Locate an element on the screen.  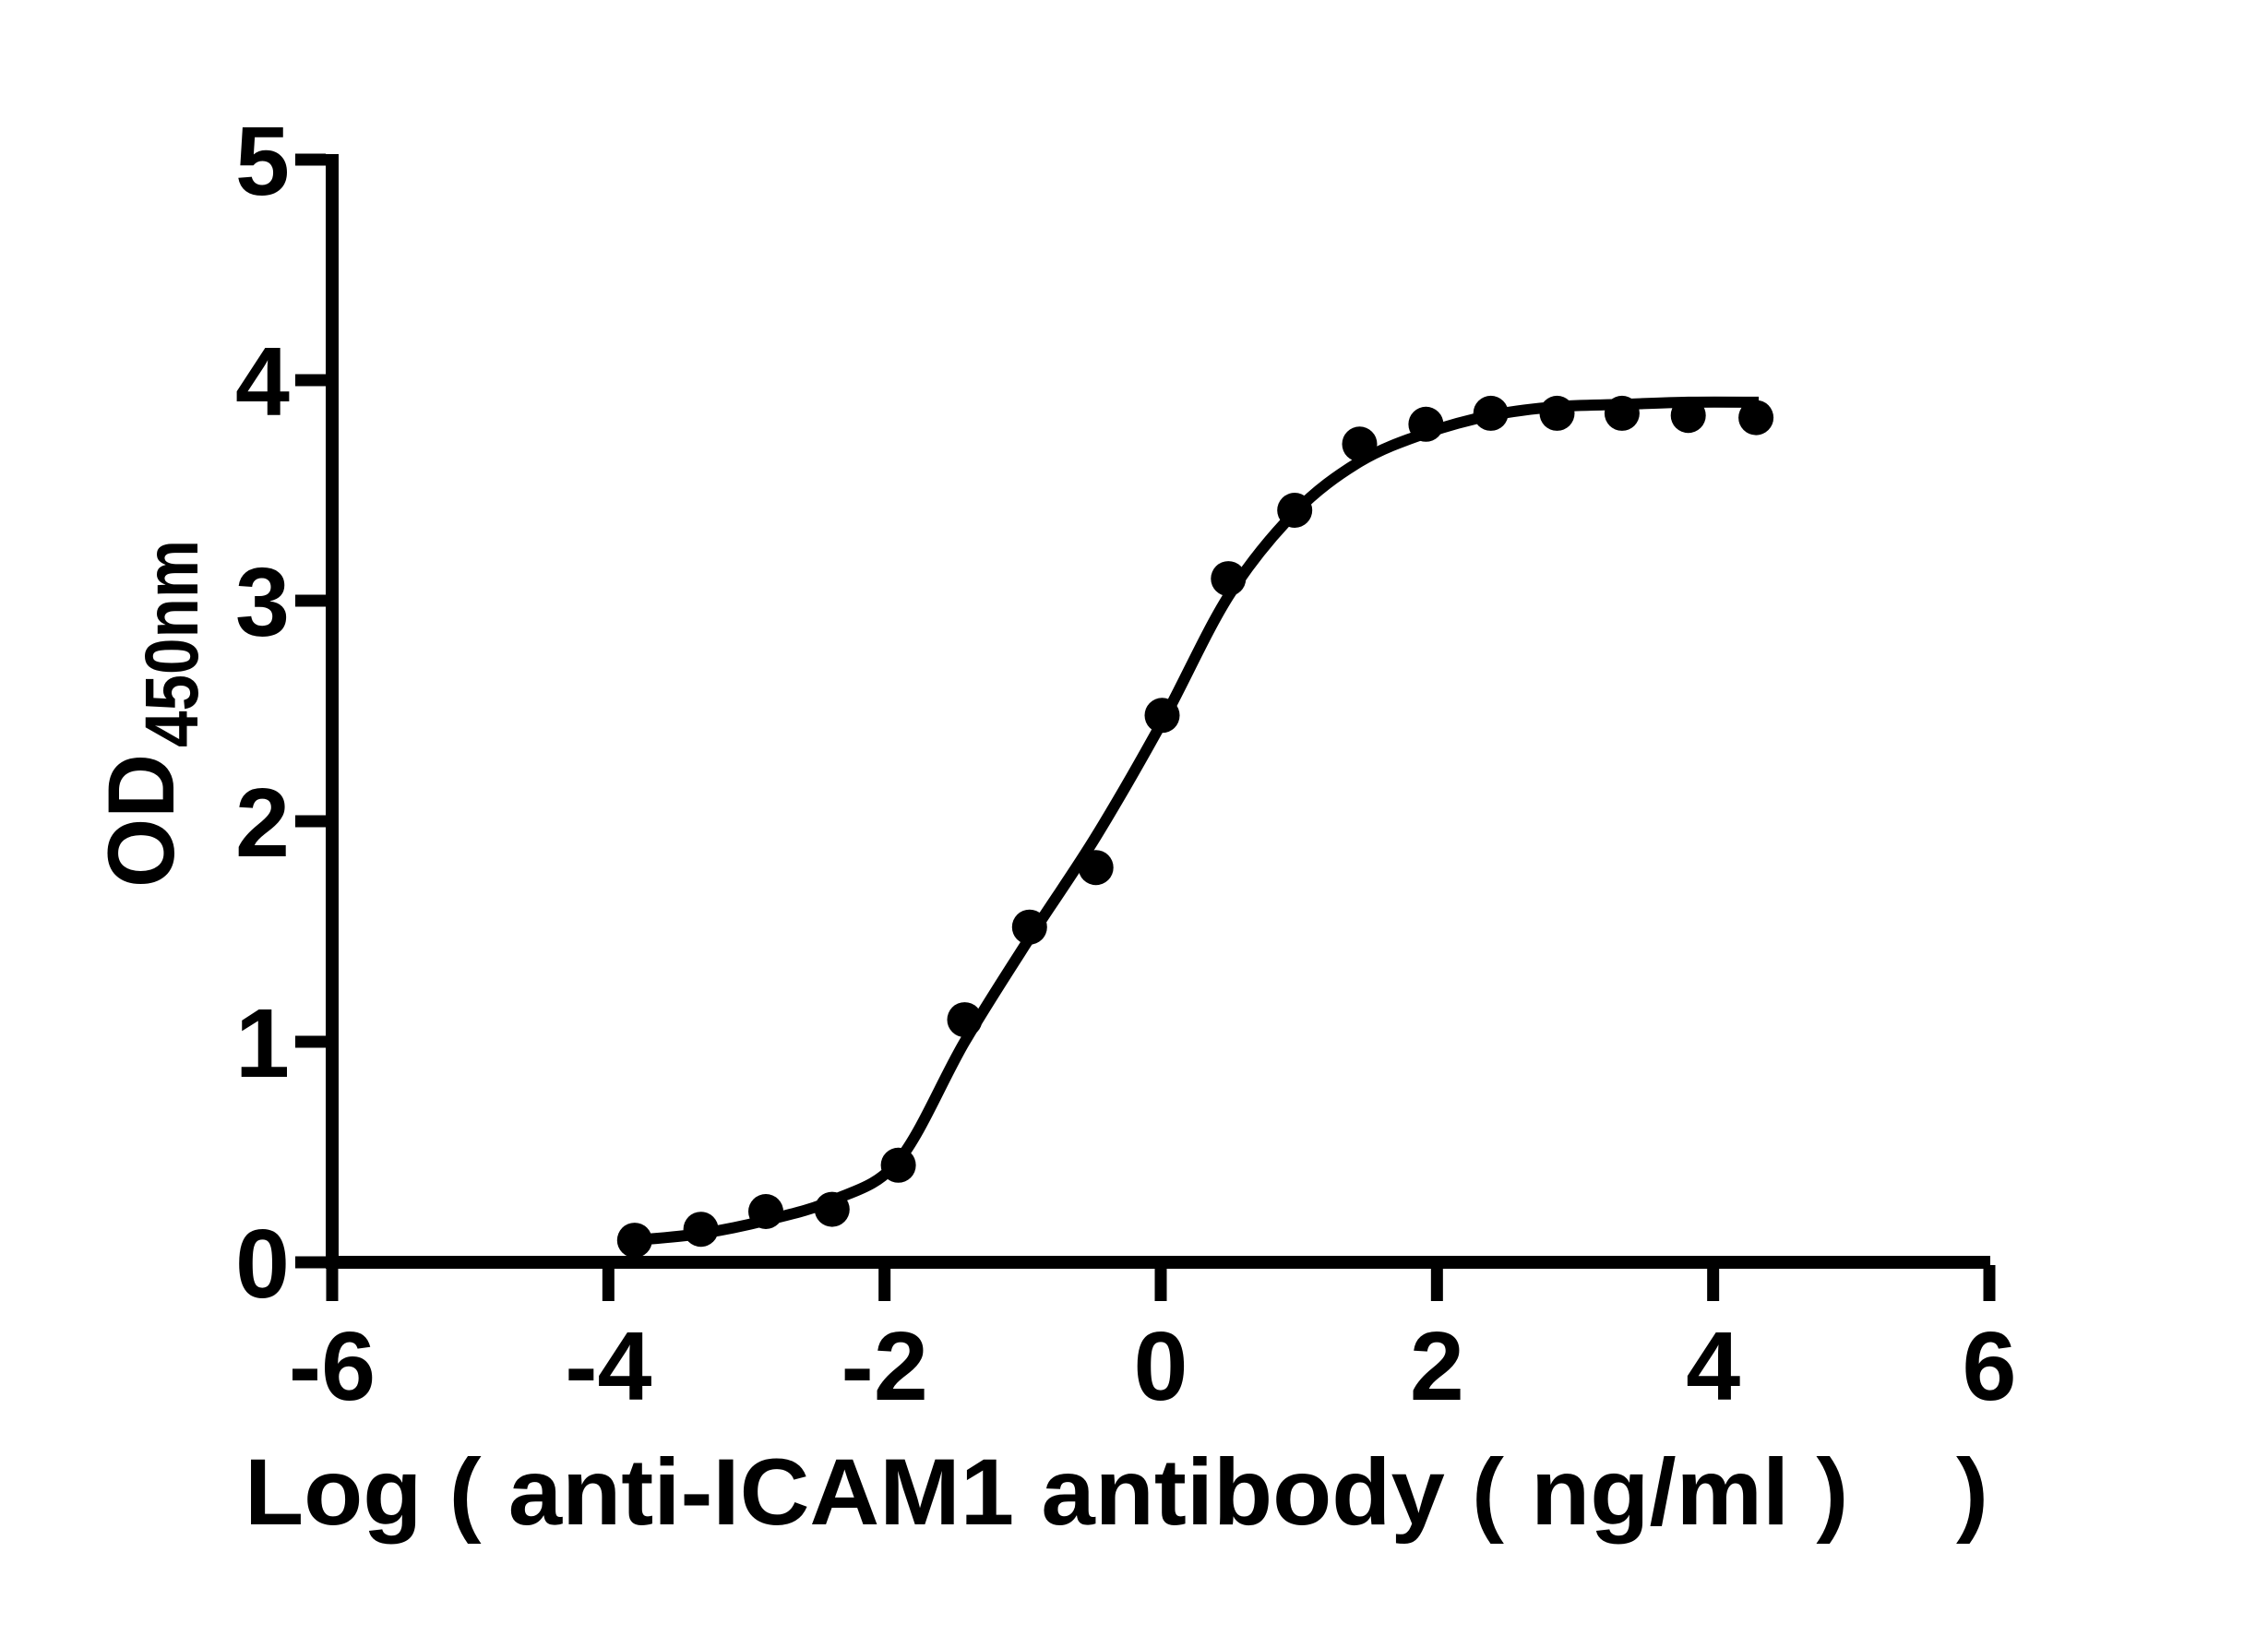
x-axis-tick-labels: -6 -4 -2 0 2 4 6 is located at coordinates (1153, 1366).